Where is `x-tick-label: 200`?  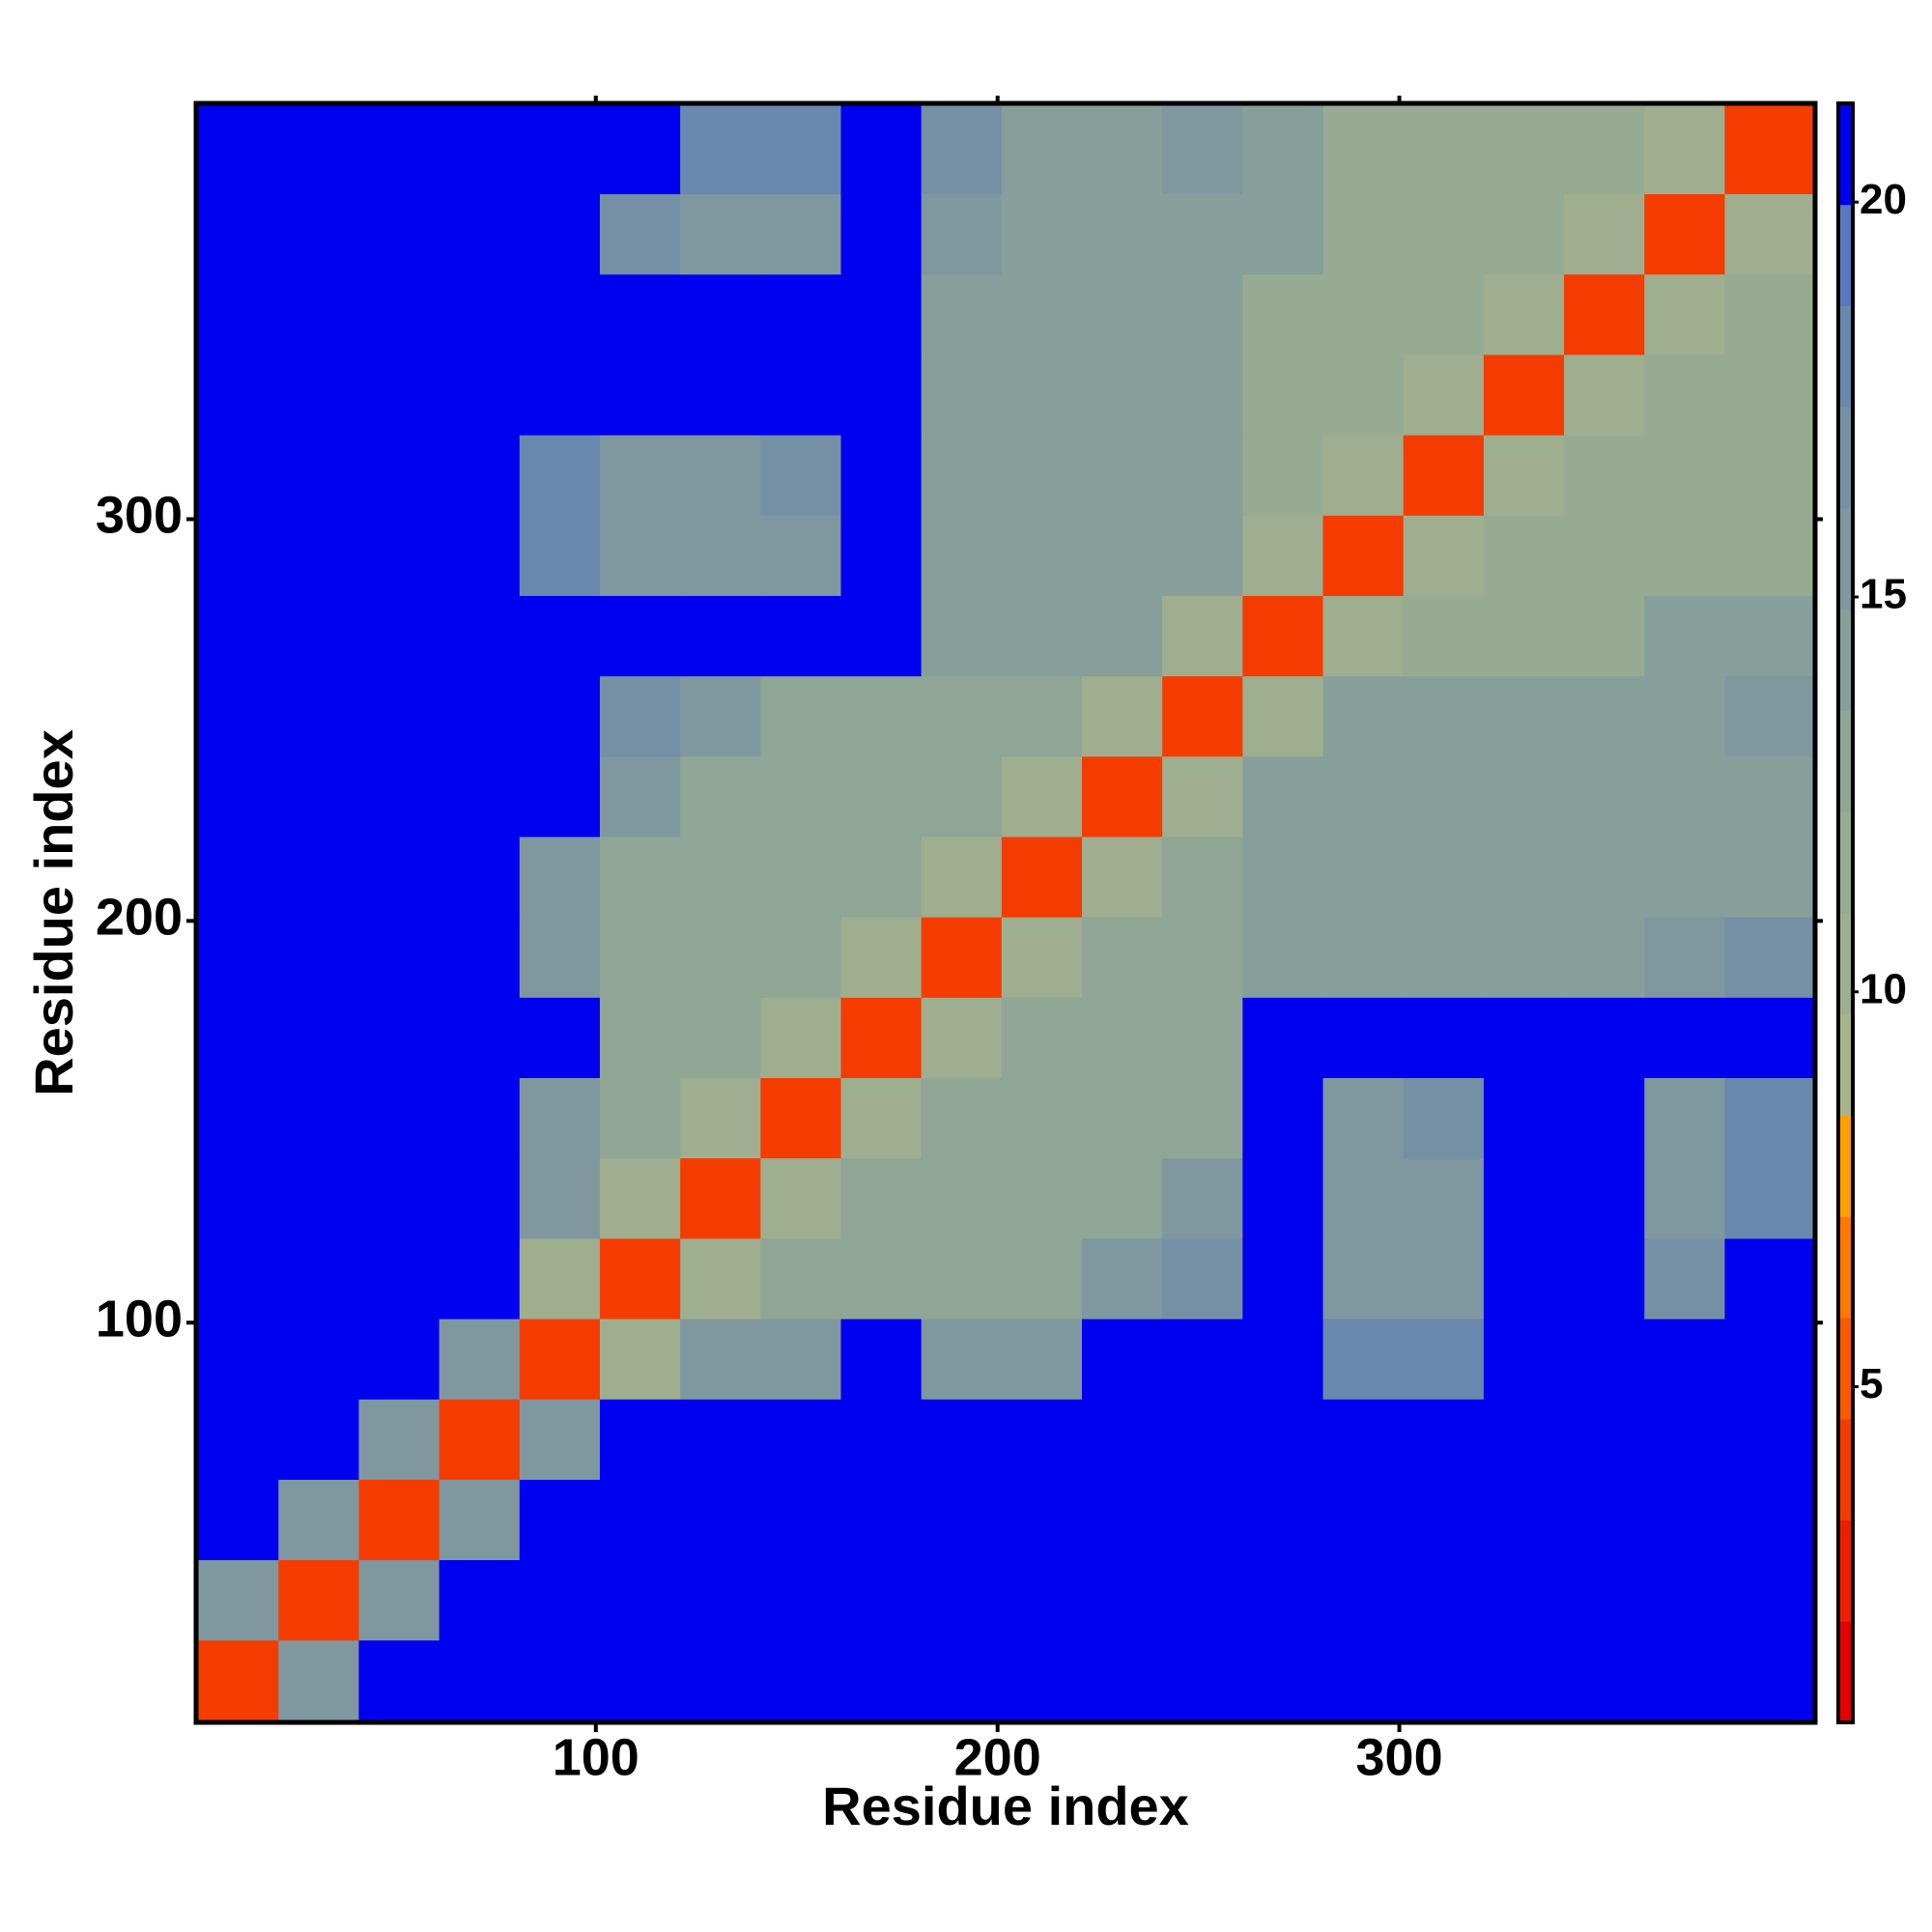 x-tick-label: 200 is located at coordinates (997, 1757).